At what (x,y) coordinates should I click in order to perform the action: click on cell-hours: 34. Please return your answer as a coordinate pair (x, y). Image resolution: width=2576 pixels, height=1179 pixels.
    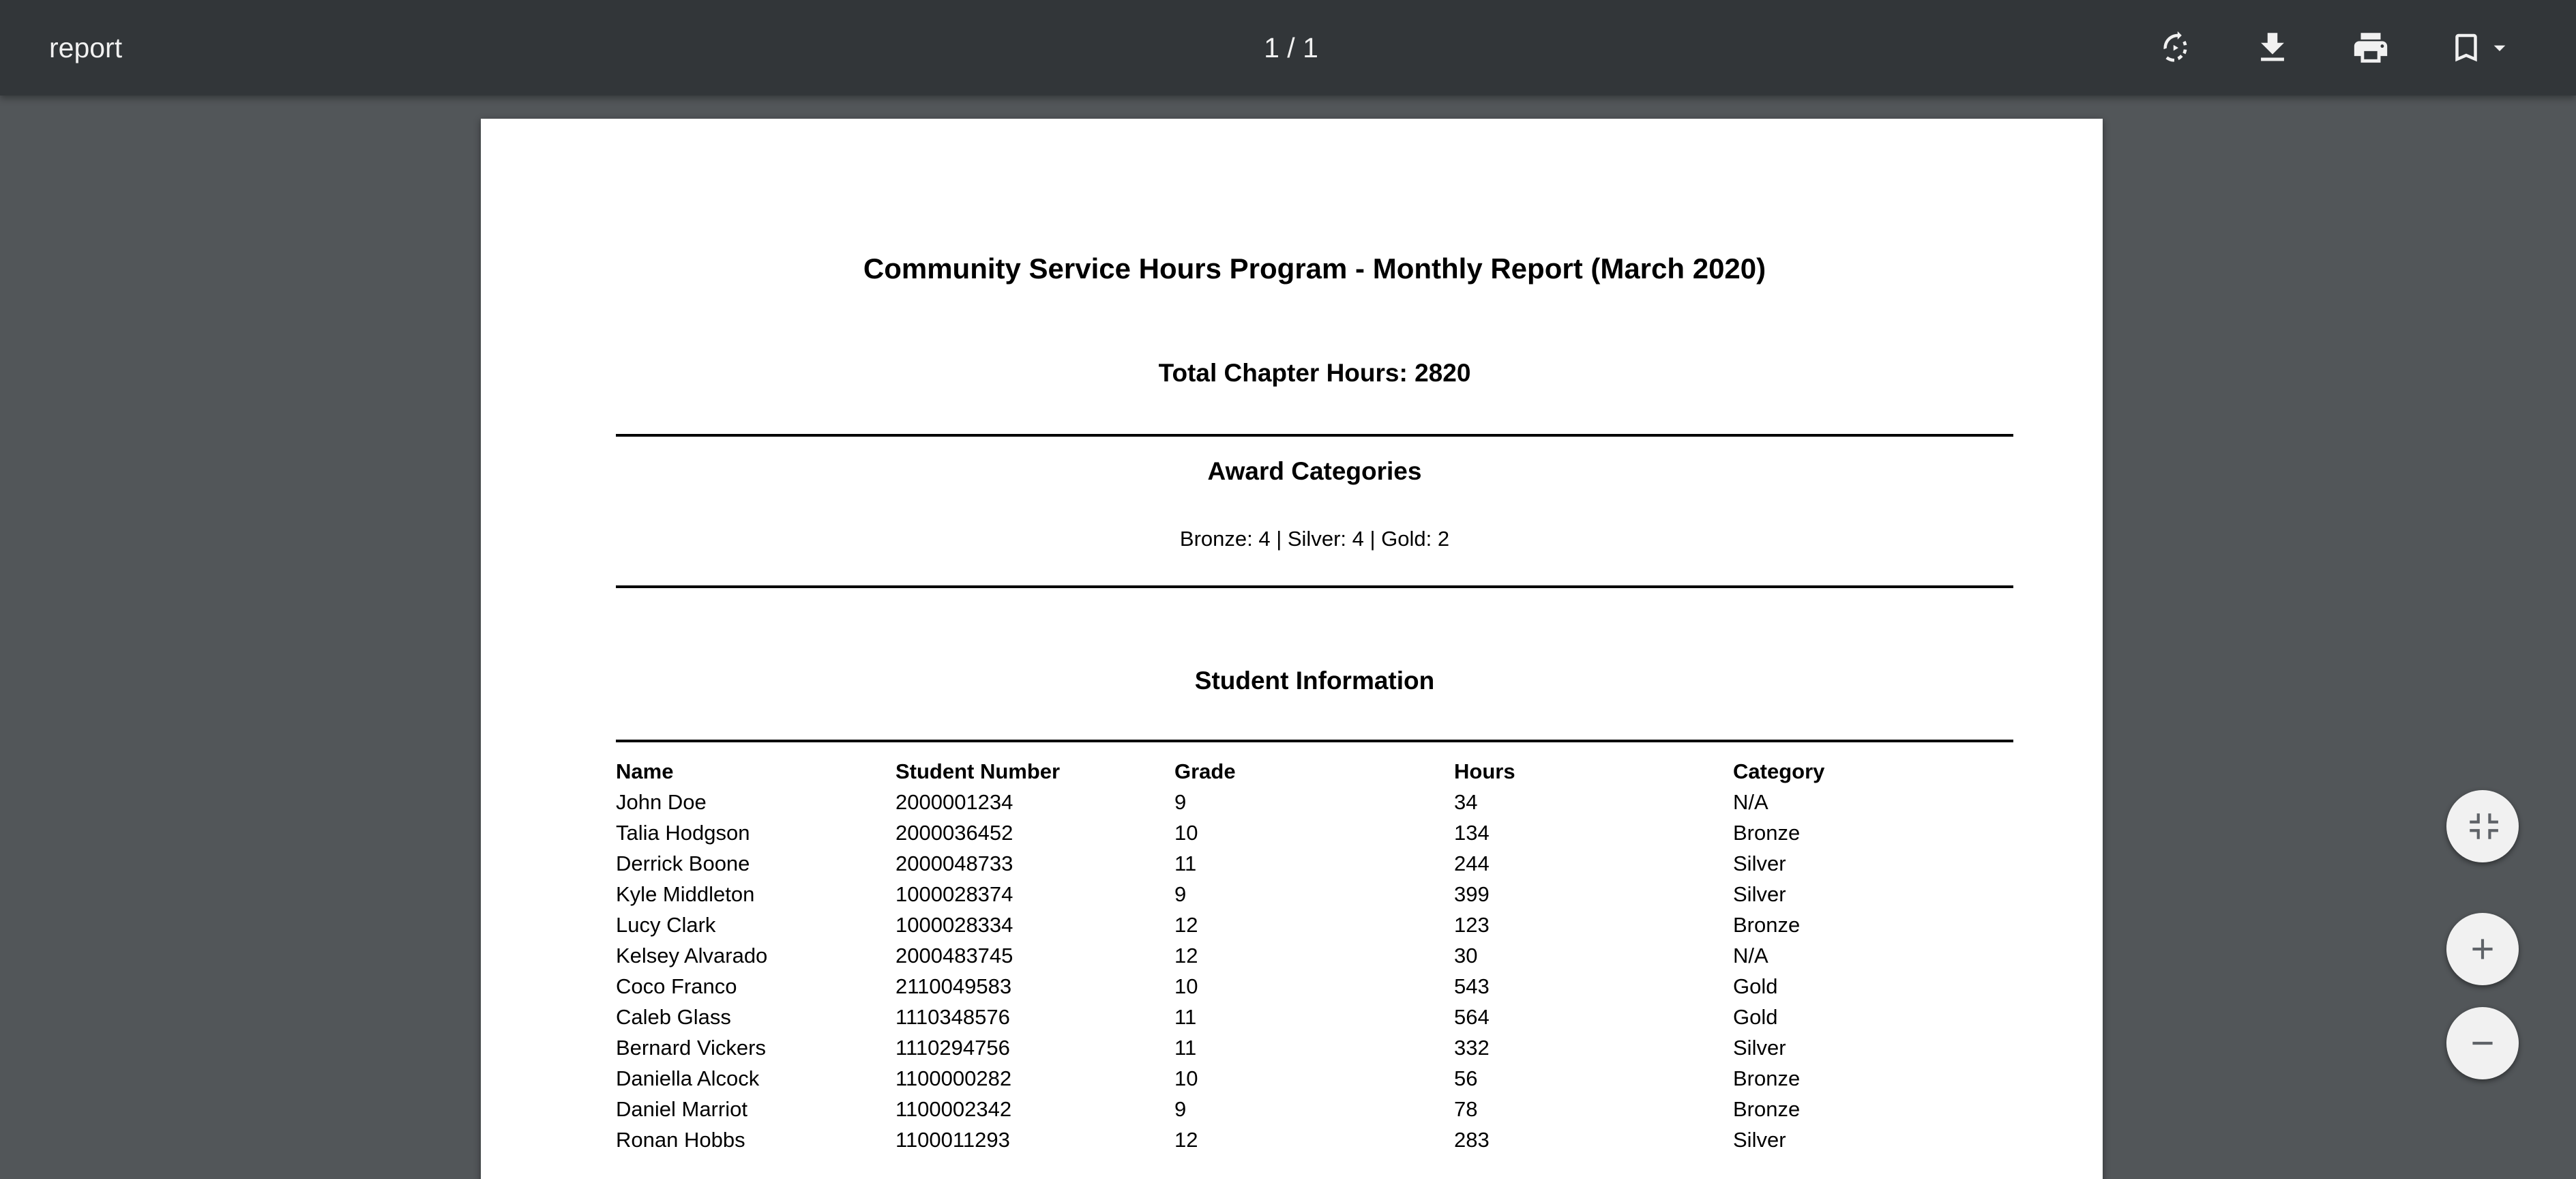
    Looking at the image, I should click on (1466, 802).